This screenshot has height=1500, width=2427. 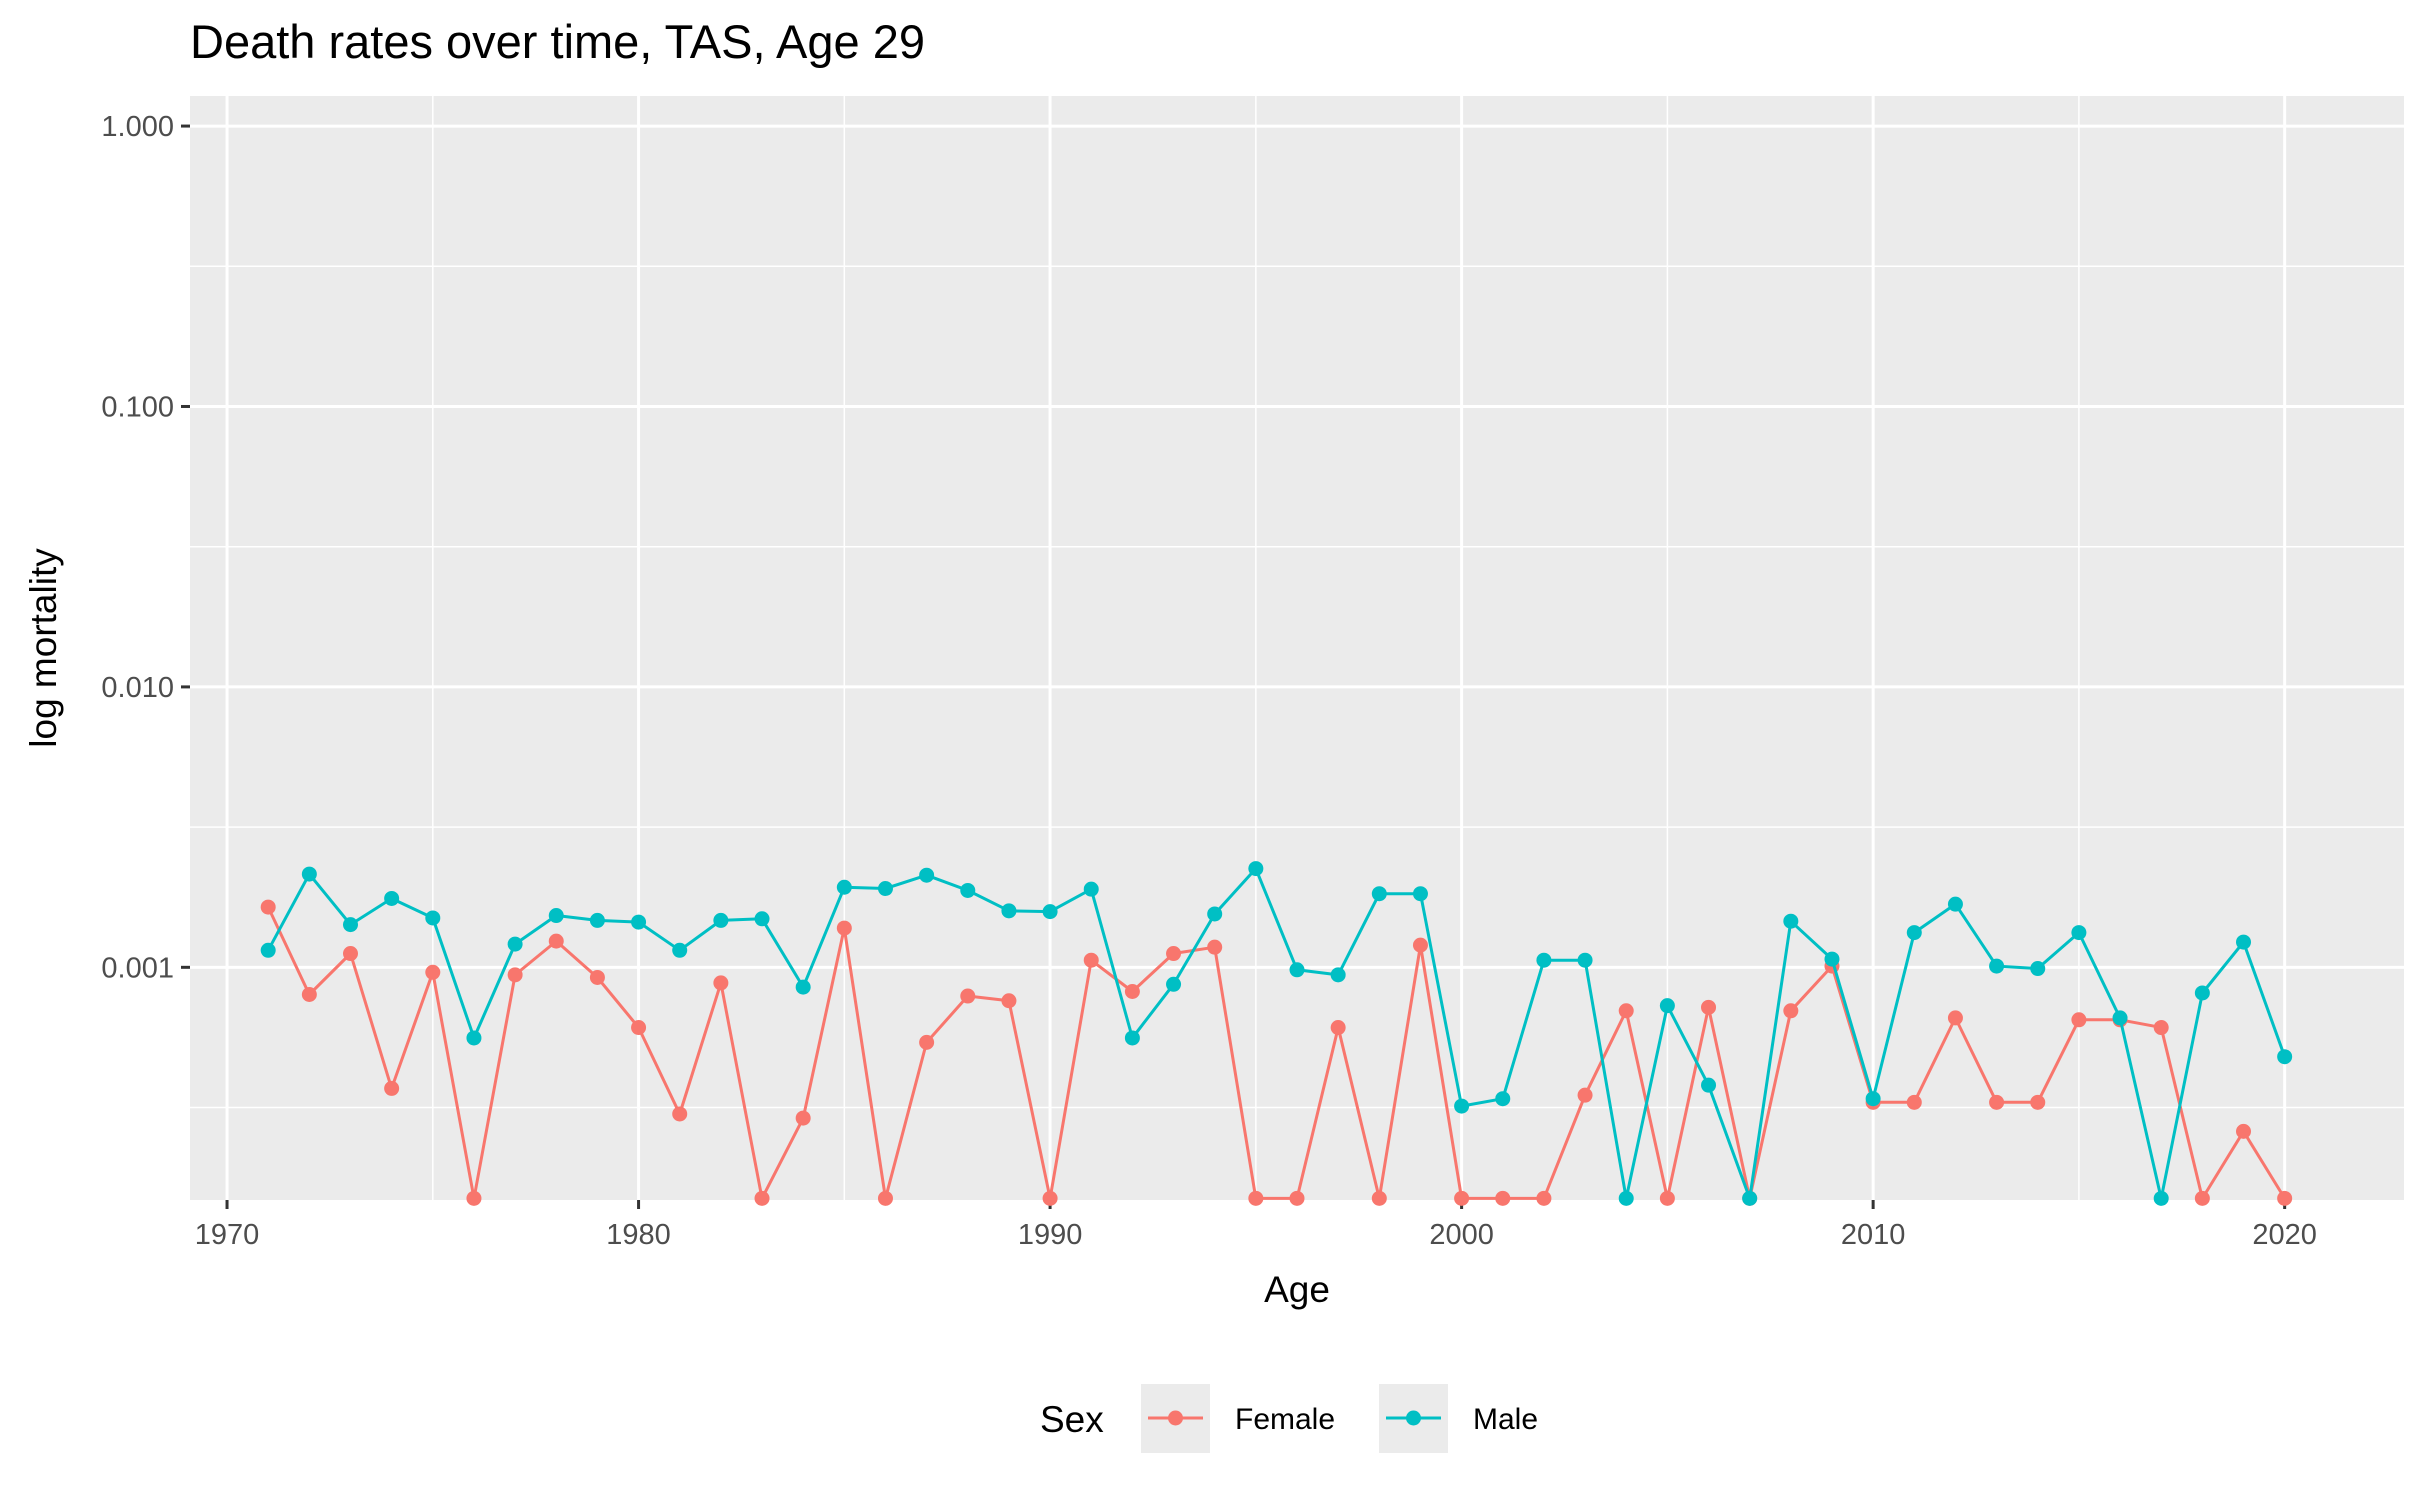 I want to click on legend-label-female: Female, so click(x=1285, y=1419).